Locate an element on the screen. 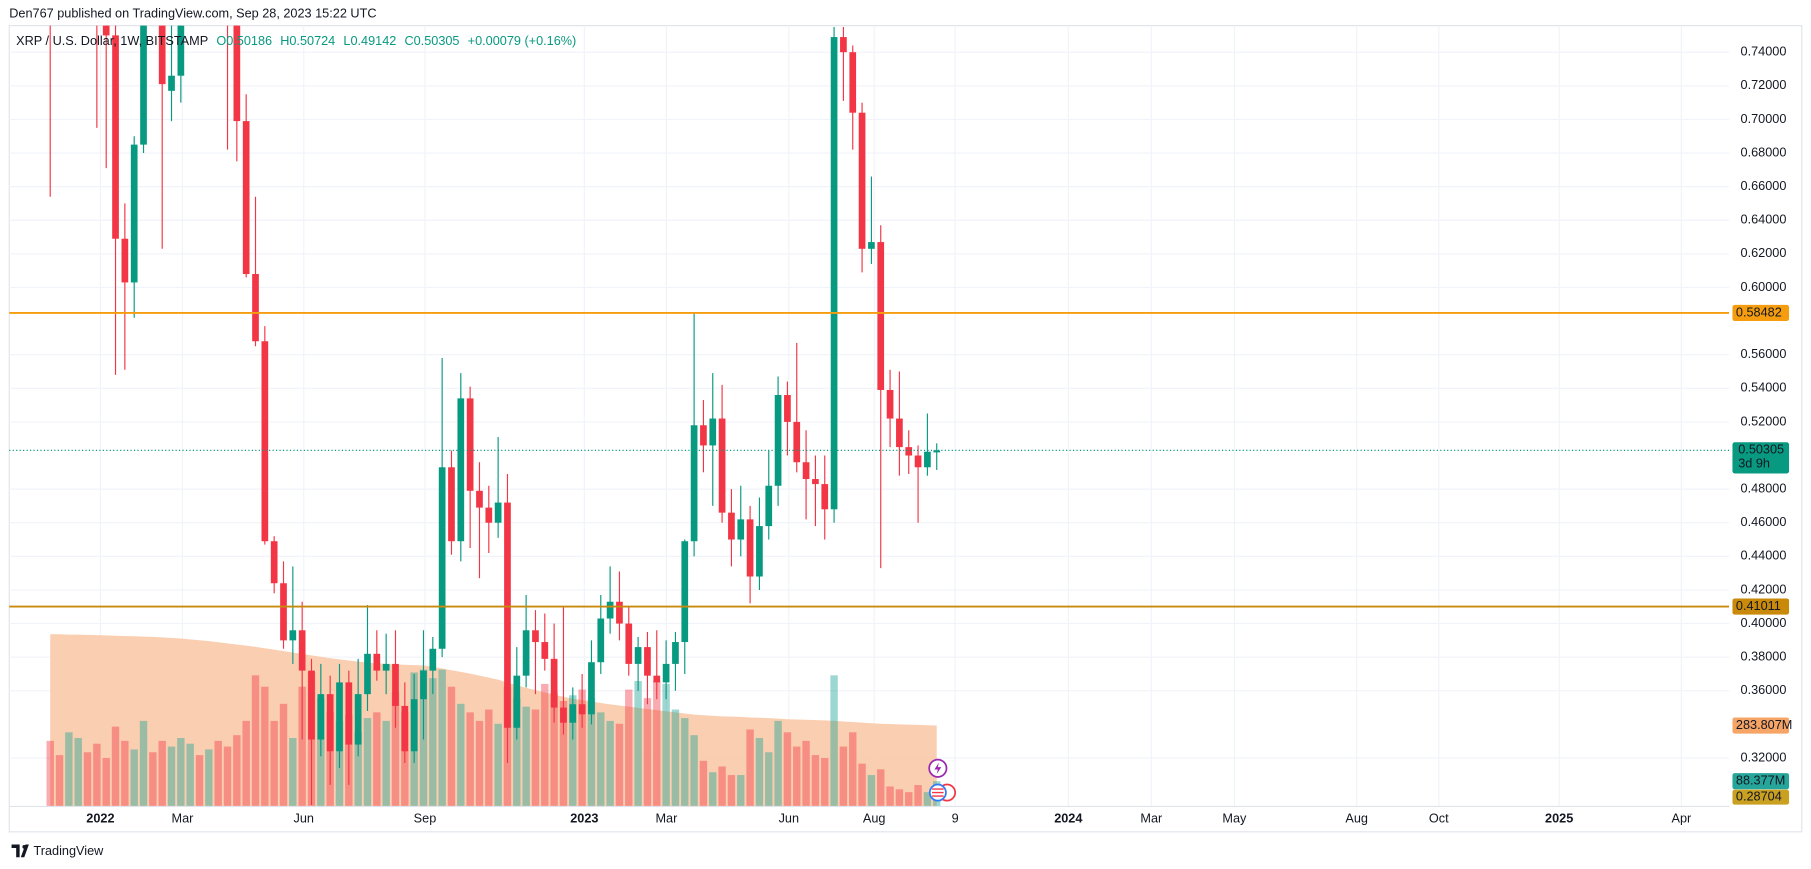 The height and width of the screenshot is (869, 1811). footer: TradingView is located at coordinates (57, 851).